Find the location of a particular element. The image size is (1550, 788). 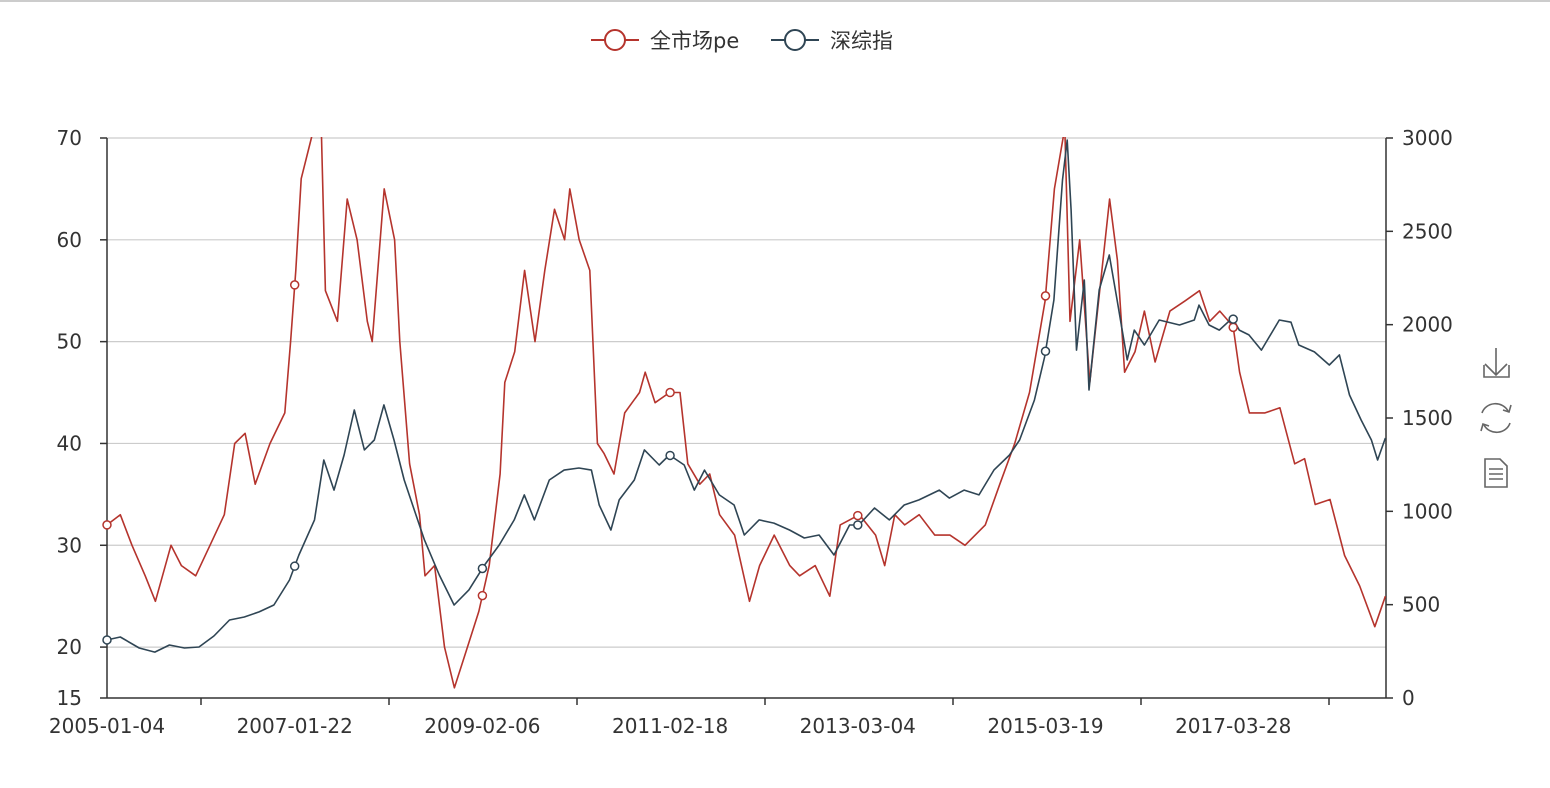

legend-item-pe: 全市场pe is located at coordinates (665, 41).